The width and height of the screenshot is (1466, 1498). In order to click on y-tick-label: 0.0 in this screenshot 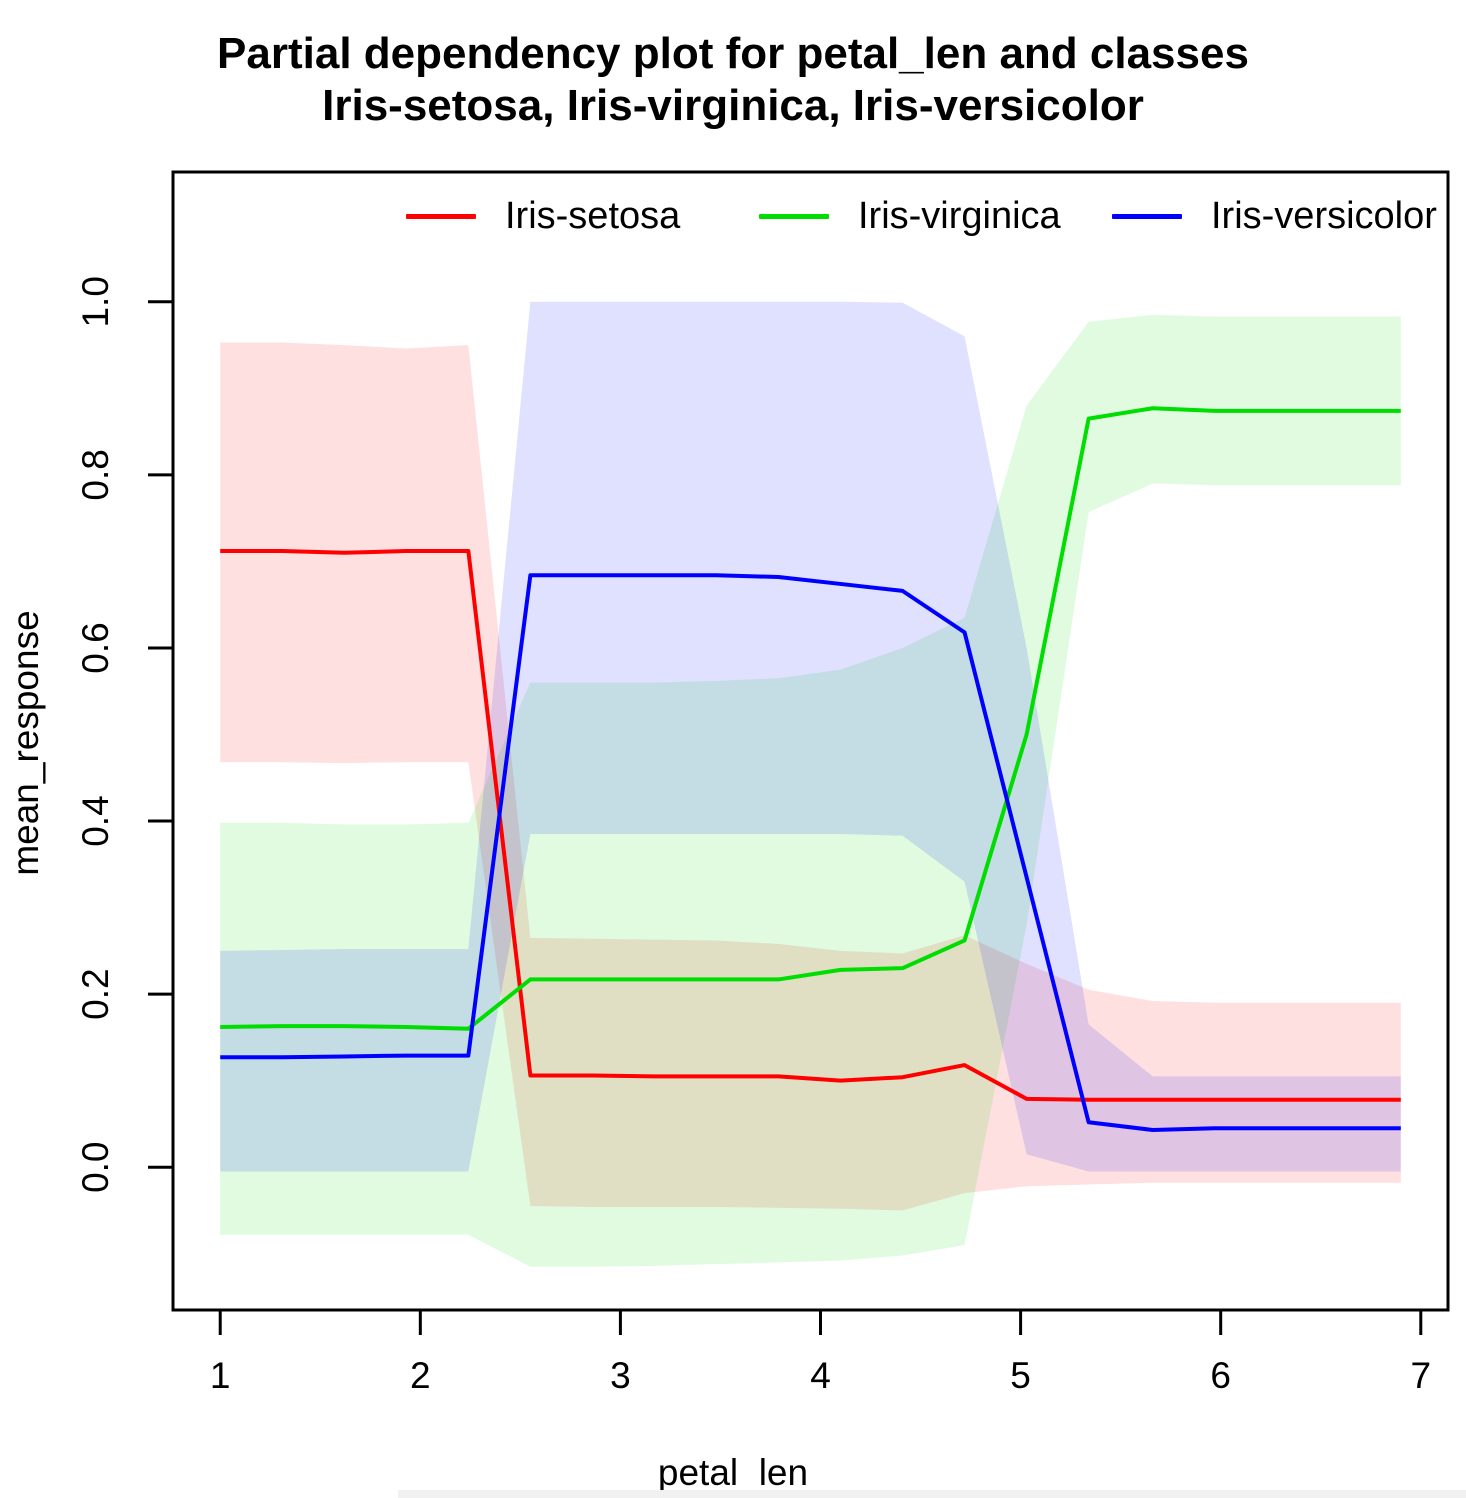, I will do `click(95, 1166)`.